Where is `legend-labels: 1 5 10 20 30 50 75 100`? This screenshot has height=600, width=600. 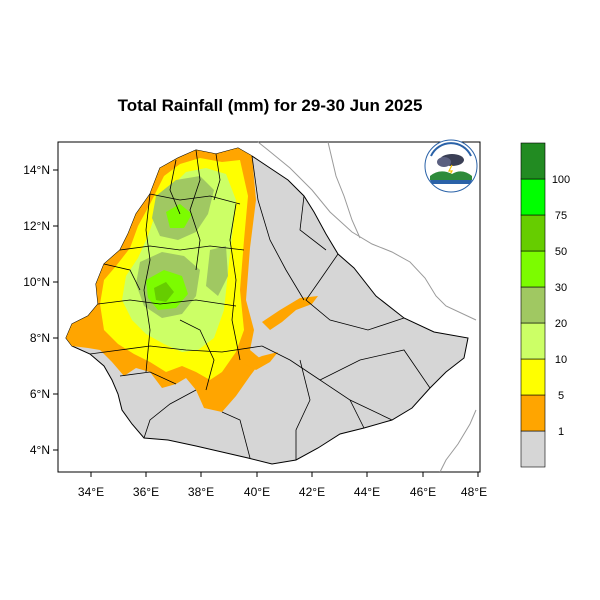 legend-labels: 1 5 10 20 30 50 75 100 is located at coordinates (561, 306).